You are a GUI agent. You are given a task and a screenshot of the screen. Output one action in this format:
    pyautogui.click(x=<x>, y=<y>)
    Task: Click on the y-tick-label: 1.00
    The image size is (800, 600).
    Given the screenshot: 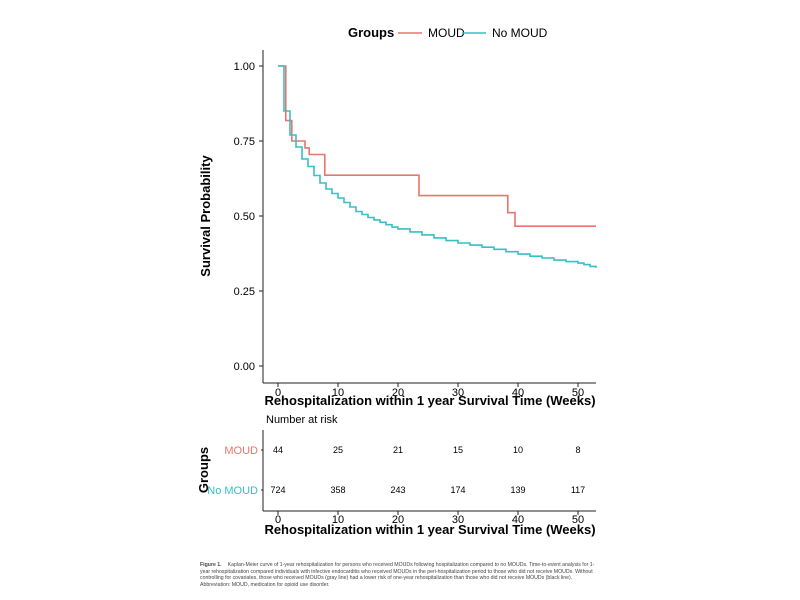 What is the action you would take?
    pyautogui.click(x=244, y=67)
    